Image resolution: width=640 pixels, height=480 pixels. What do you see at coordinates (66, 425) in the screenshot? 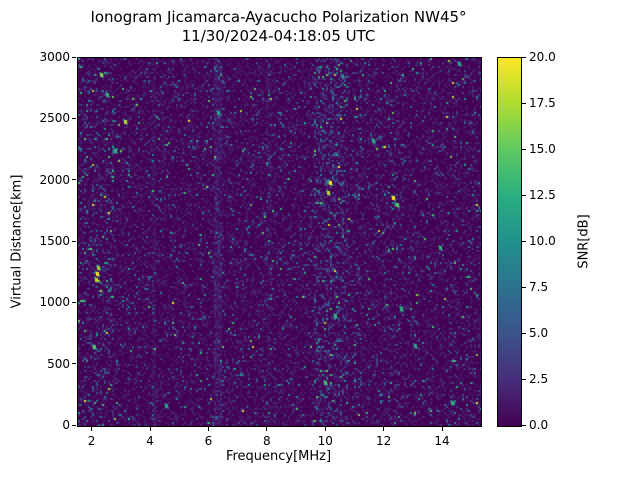
I see `y-tick-label: 0` at bounding box center [66, 425].